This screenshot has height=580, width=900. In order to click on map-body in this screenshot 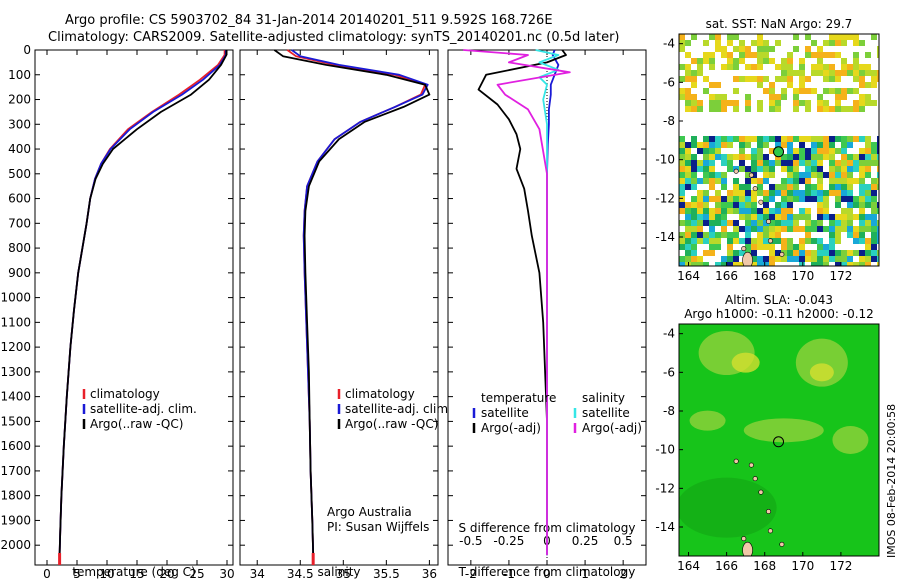, I will do `click(779, 440)`.